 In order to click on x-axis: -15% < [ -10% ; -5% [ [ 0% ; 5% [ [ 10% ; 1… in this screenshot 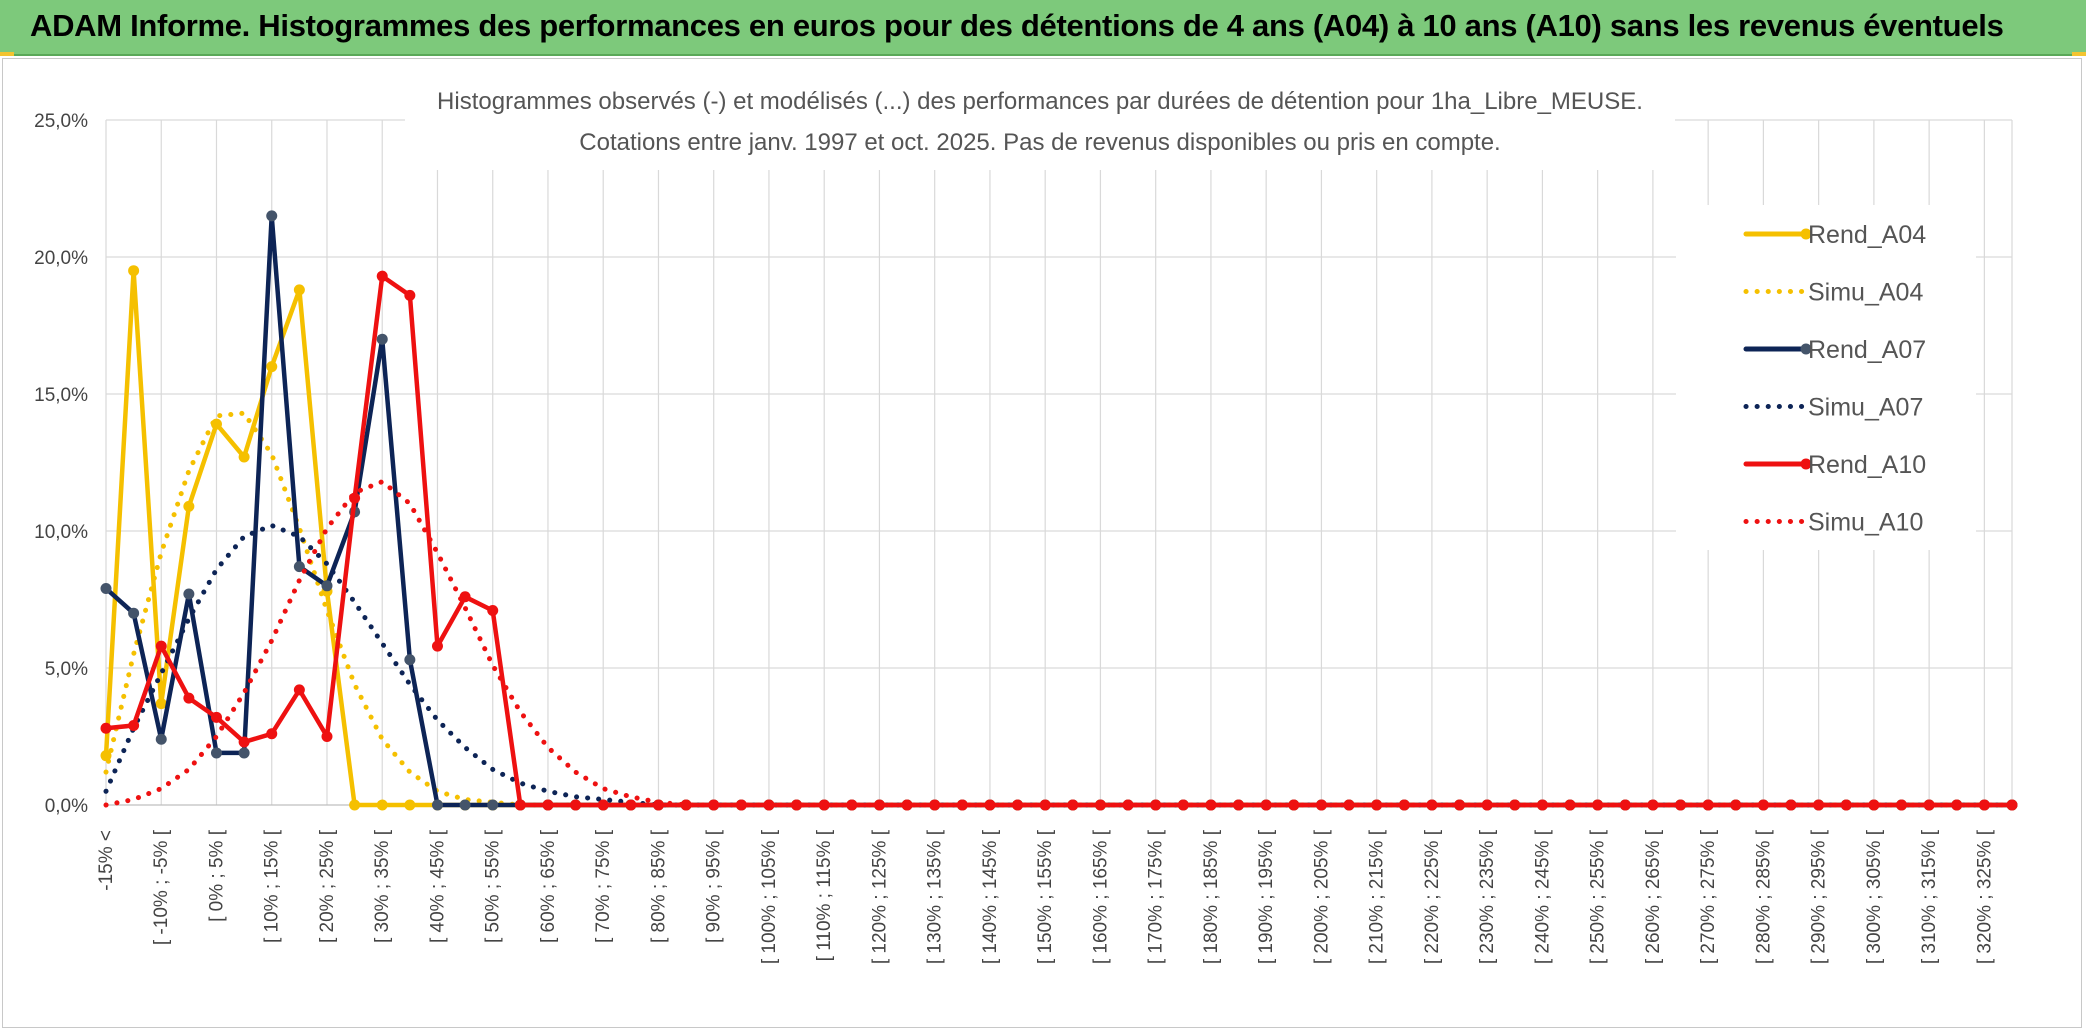, I will do `click(1045, 896)`.